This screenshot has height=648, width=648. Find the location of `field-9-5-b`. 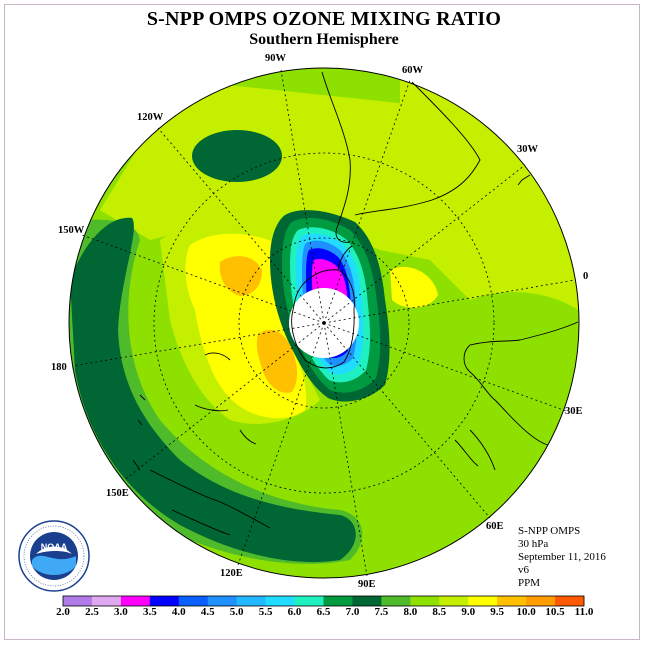

field-9-5-b is located at coordinates (277, 361).